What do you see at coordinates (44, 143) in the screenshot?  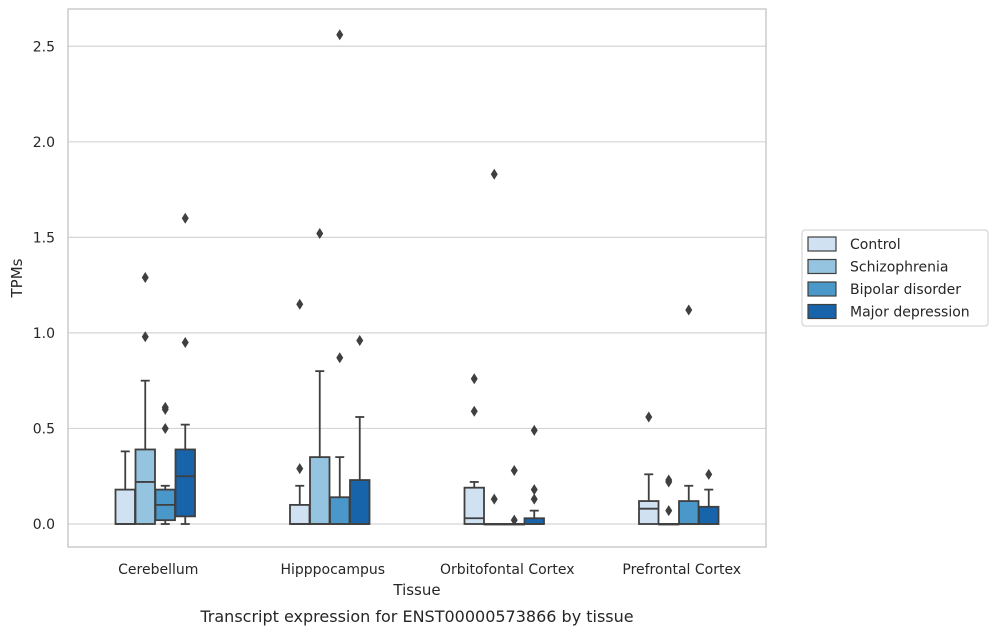 I see `y-tick-label: 2.0` at bounding box center [44, 143].